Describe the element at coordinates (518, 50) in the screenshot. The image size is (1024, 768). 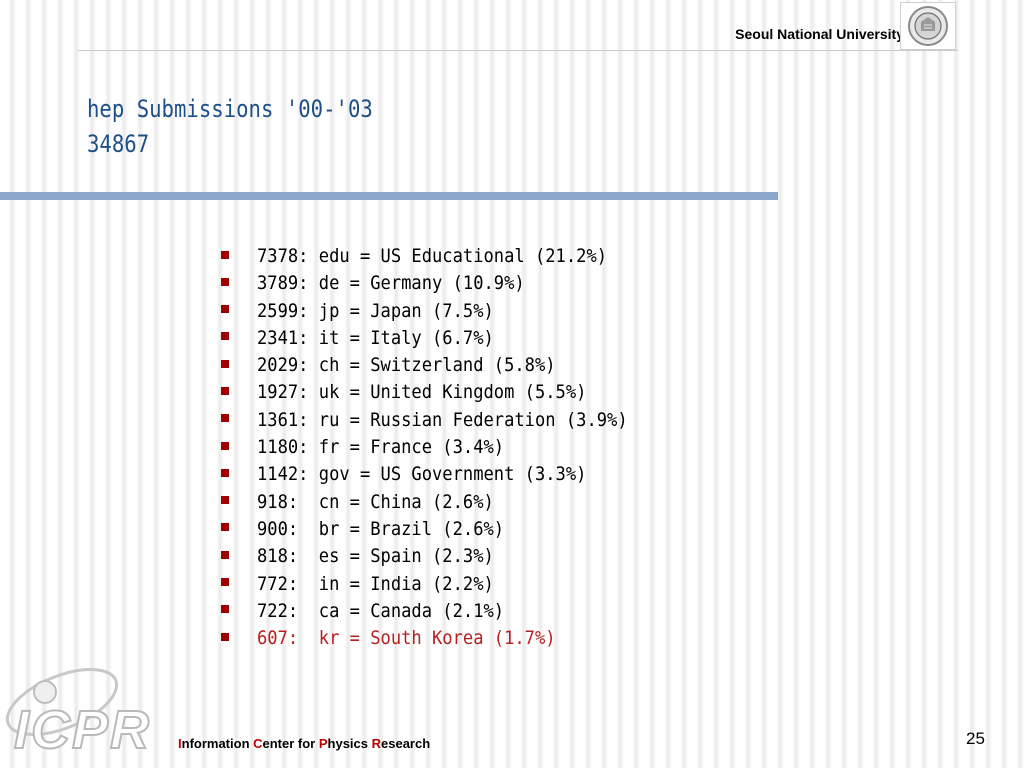
I see `header-divider` at that location.